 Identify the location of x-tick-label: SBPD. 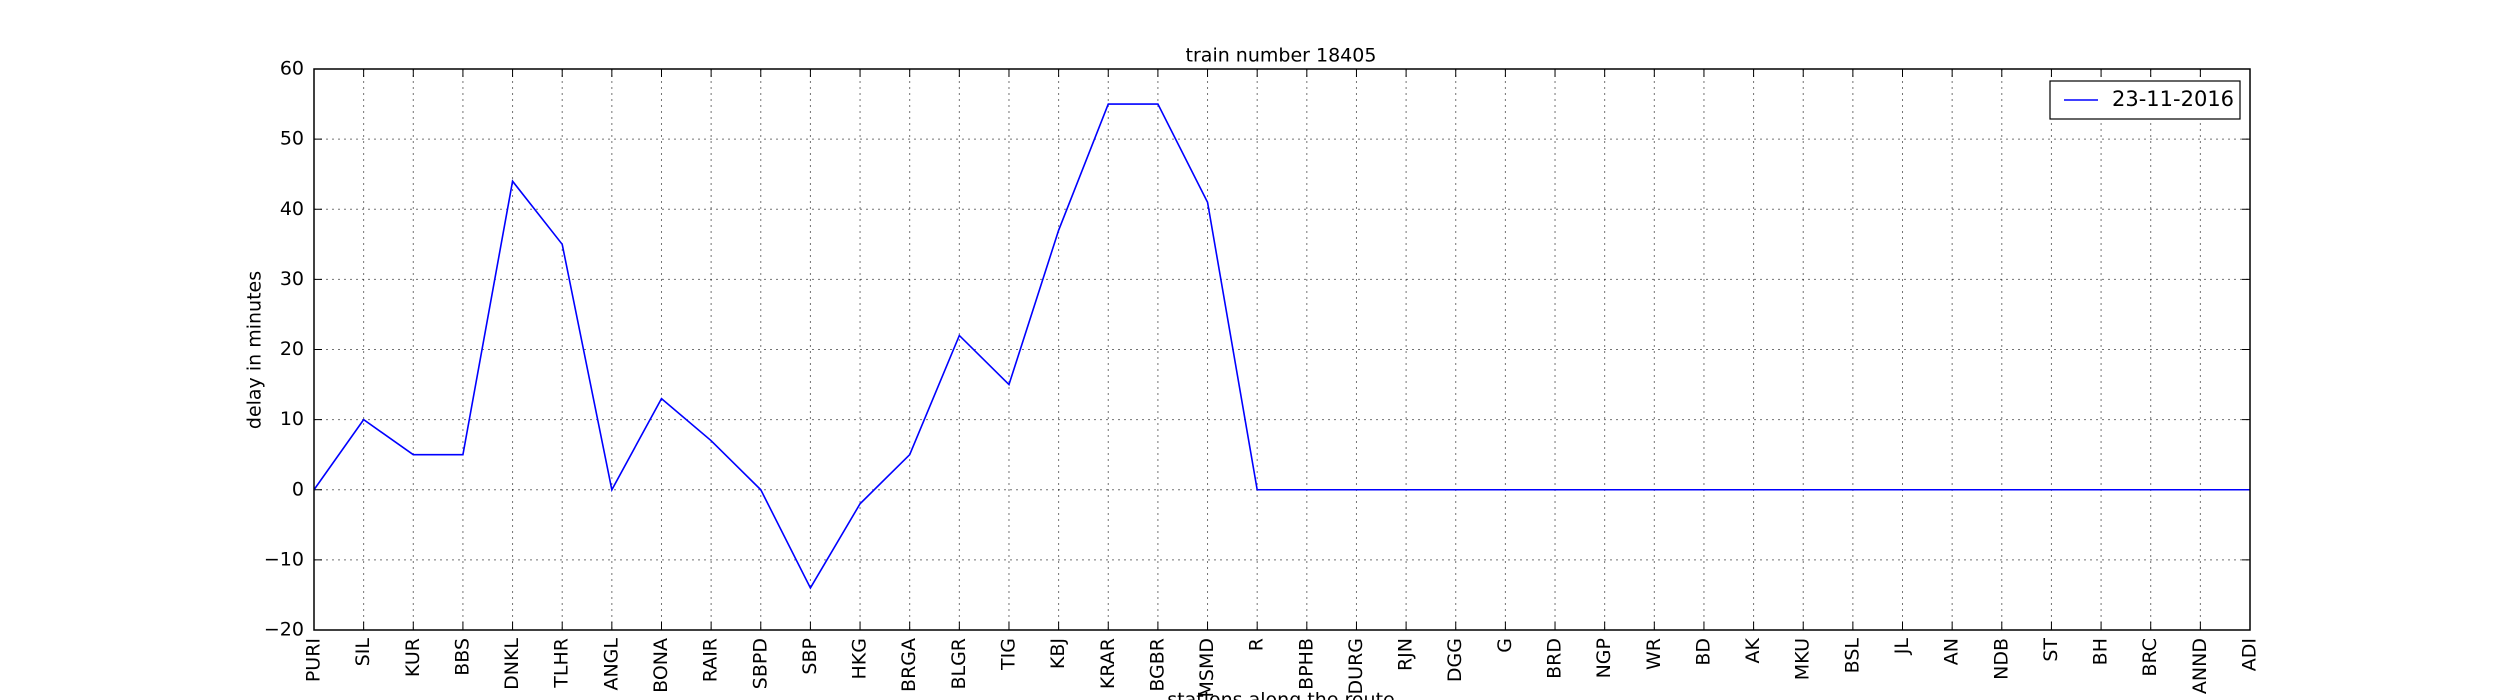
(760, 663).